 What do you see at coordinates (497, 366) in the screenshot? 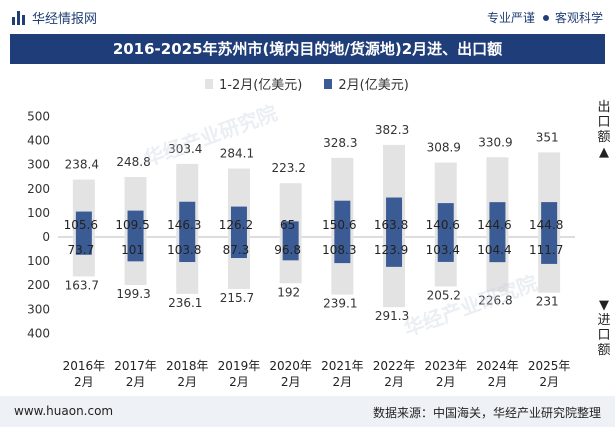
I see `x-tick-label: 2024年` at bounding box center [497, 366].